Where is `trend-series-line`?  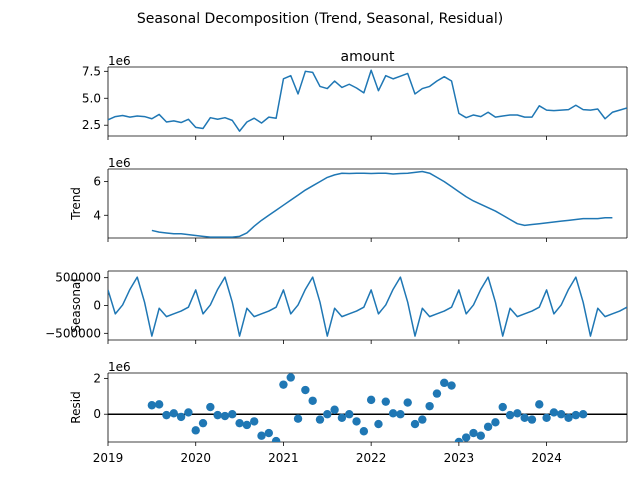
trend-series-line is located at coordinates (382, 204).